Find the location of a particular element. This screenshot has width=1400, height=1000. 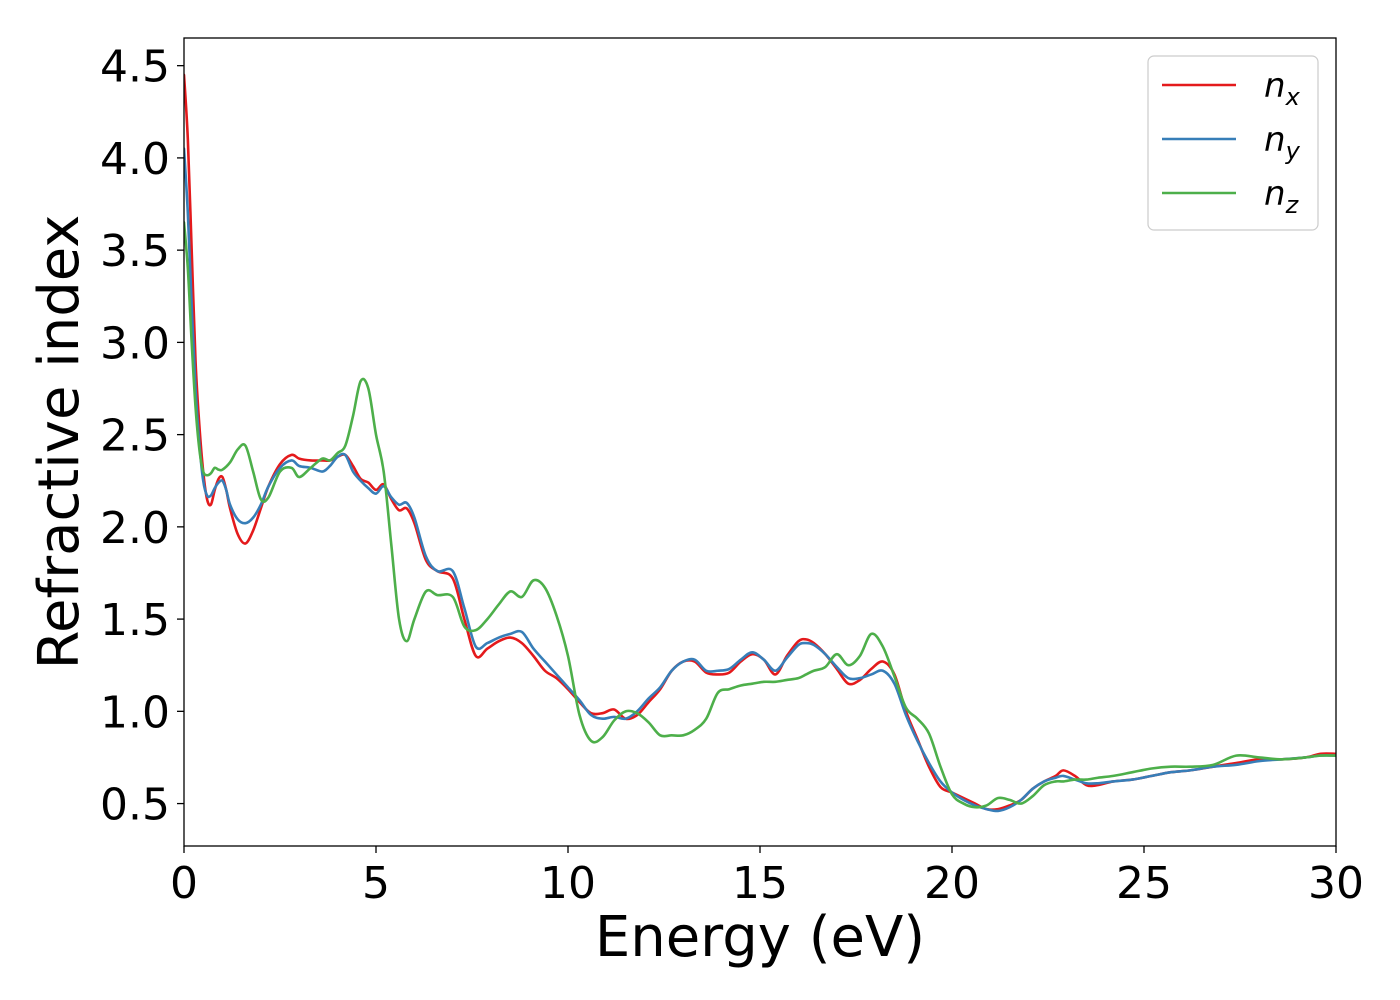

legend-label-ny: ny is located at coordinates (1282, 142).